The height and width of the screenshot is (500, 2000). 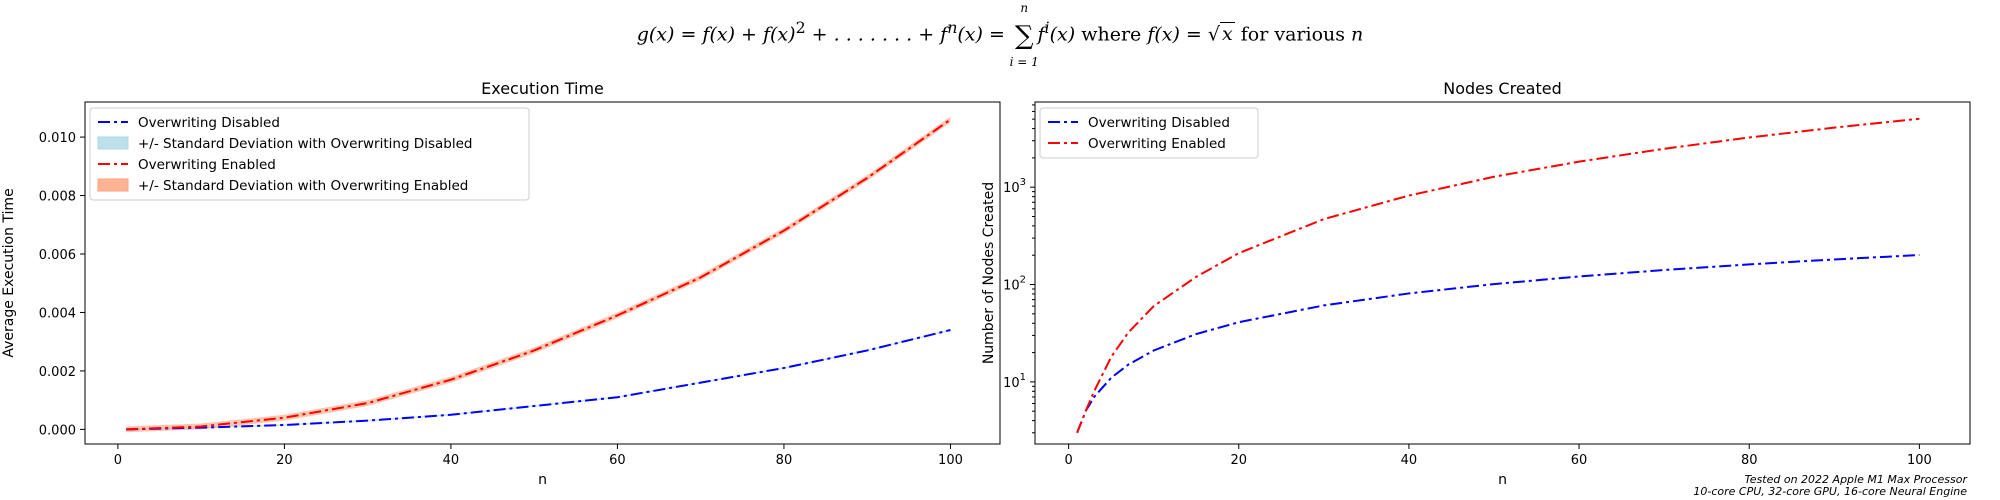 What do you see at coordinates (1213, 34) in the screenshot?
I see `sqrt-sign: √` at bounding box center [1213, 34].